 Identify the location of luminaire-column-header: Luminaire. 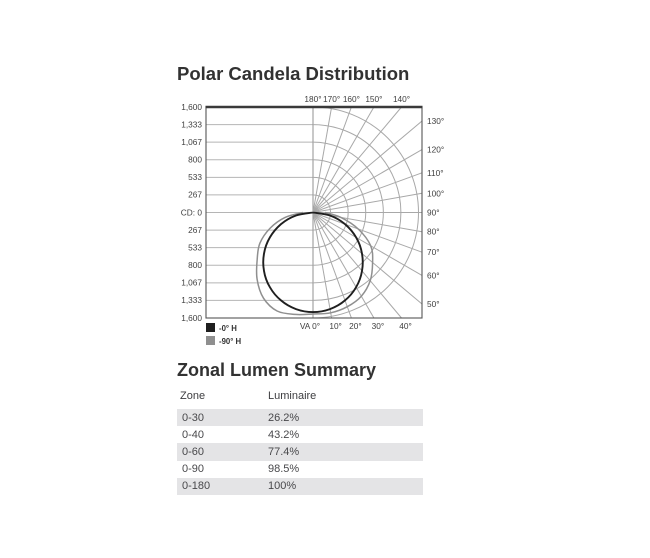
(292, 396).